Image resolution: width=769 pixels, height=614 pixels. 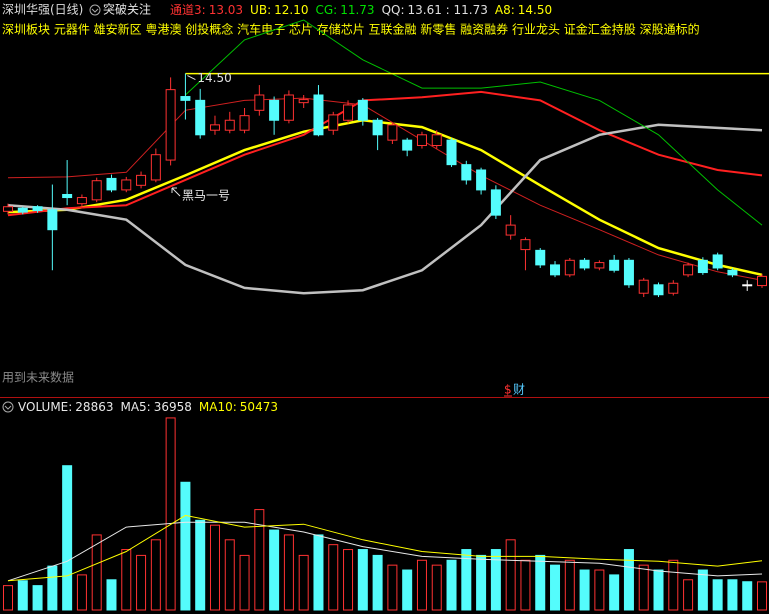 What do you see at coordinates (127, 9) in the screenshot?
I see `watch-label: 突破关注` at bounding box center [127, 9].